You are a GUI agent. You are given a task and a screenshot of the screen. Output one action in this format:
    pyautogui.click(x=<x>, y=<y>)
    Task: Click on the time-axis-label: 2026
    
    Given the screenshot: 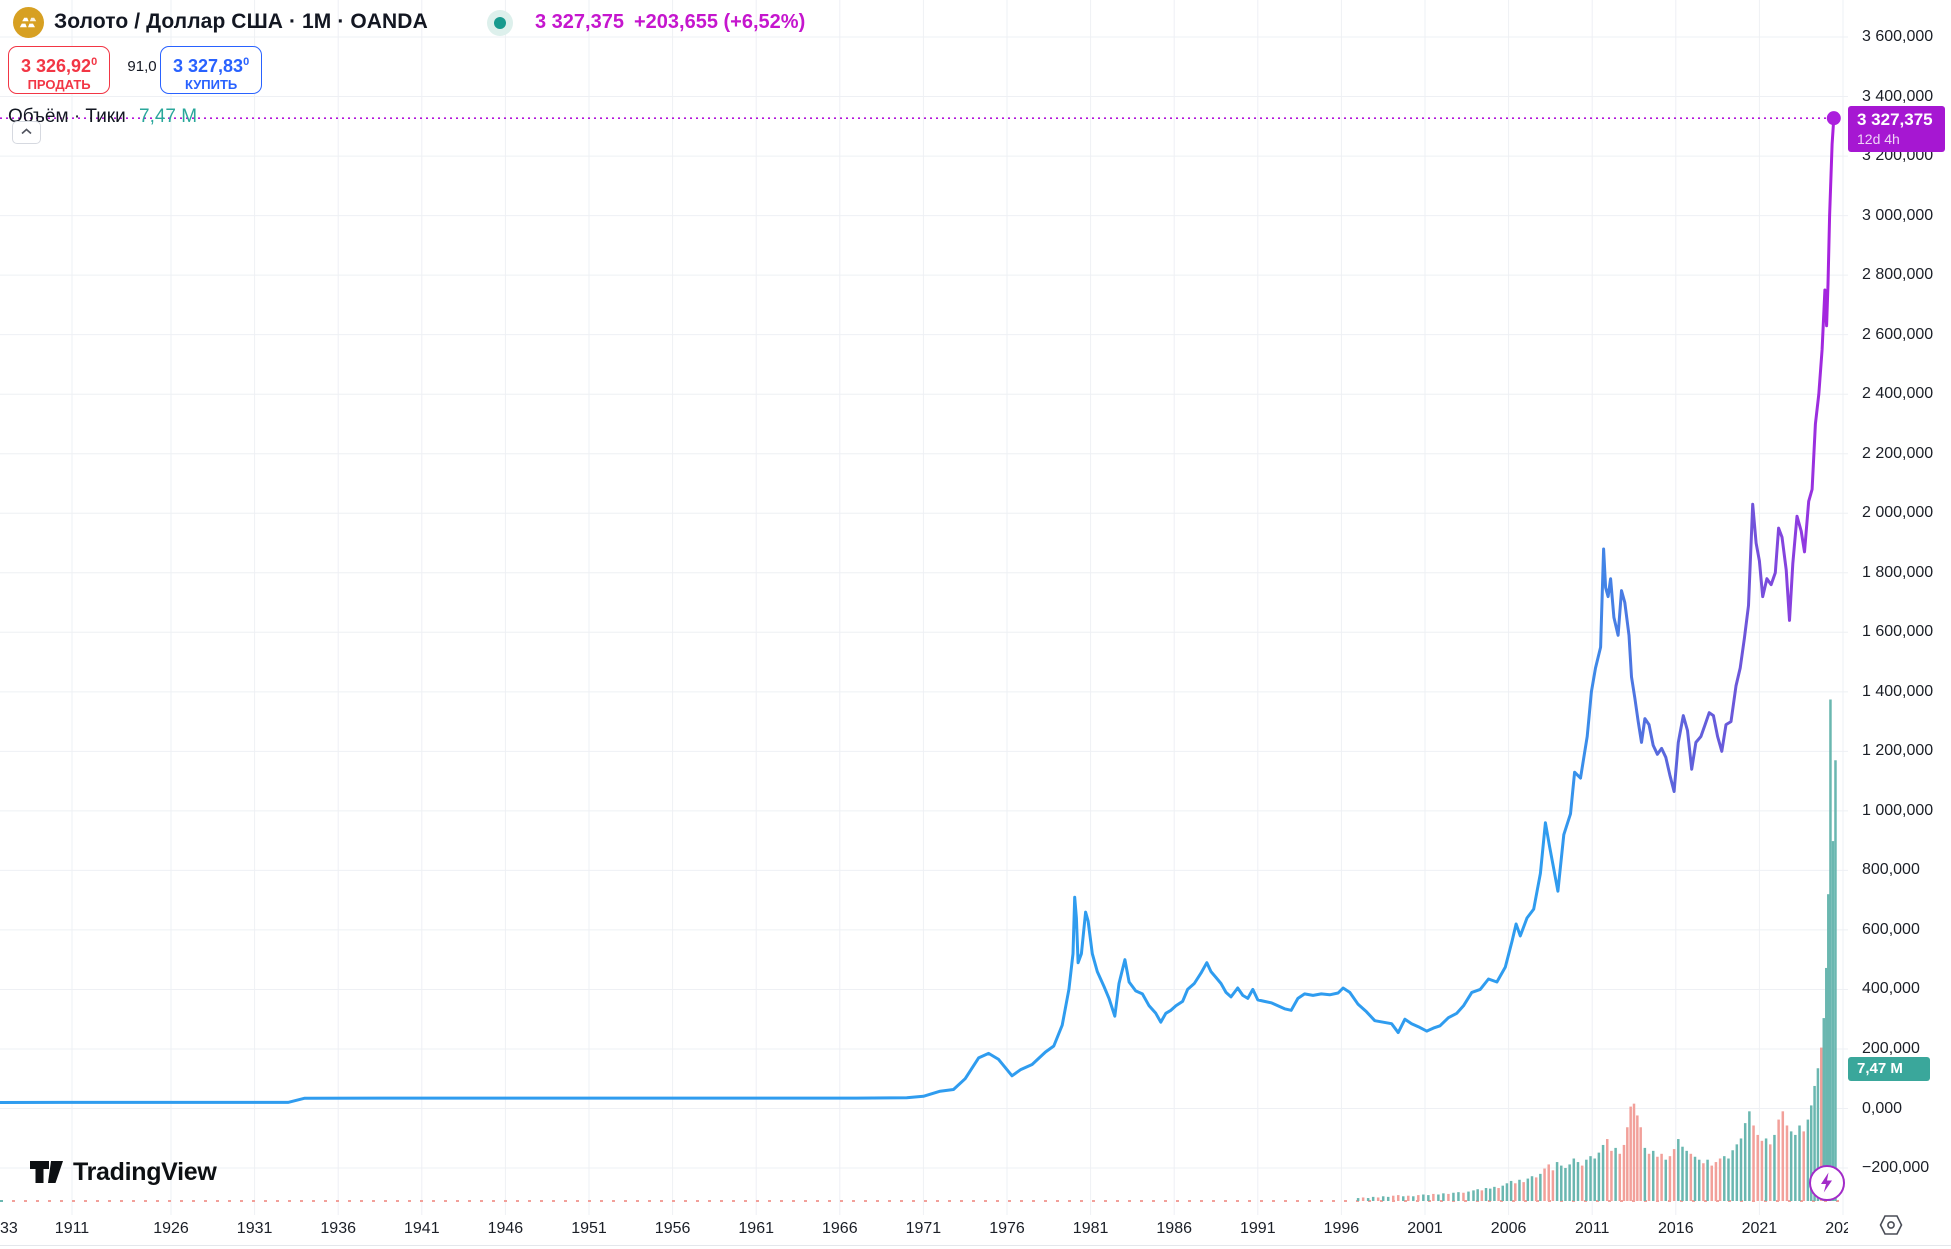 What is the action you would take?
    pyautogui.click(x=1836, y=1228)
    